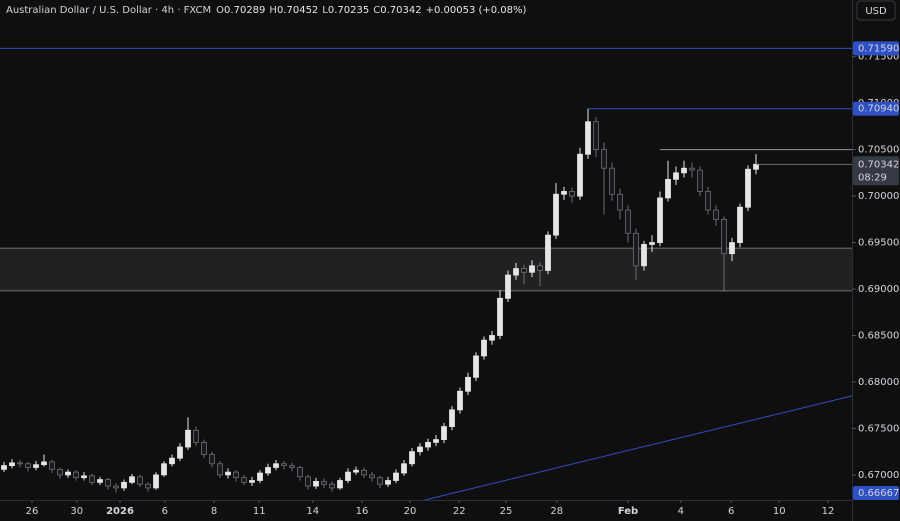  Describe the element at coordinates (348, 10) in the screenshot. I see `ohlc-value: 0.70235` at that location.